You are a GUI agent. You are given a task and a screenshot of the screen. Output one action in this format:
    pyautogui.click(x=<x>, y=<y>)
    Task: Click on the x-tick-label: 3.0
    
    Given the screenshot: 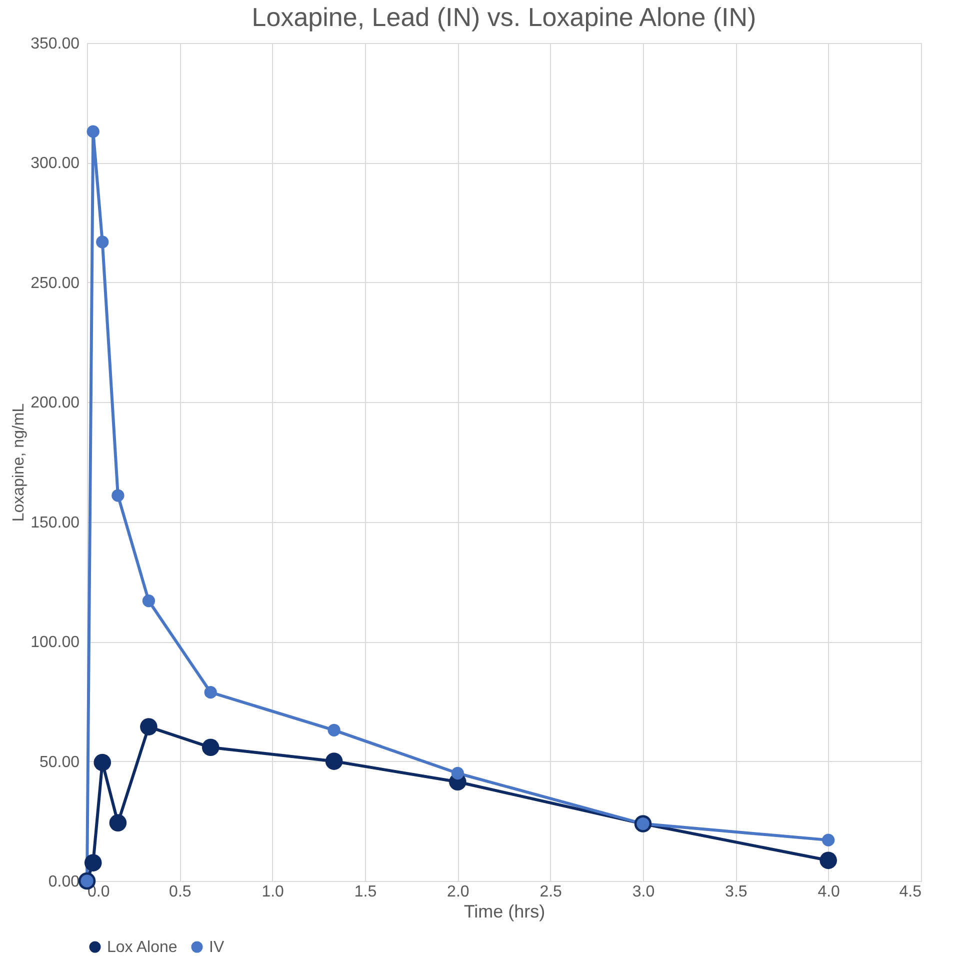 What is the action you would take?
    pyautogui.click(x=643, y=892)
    